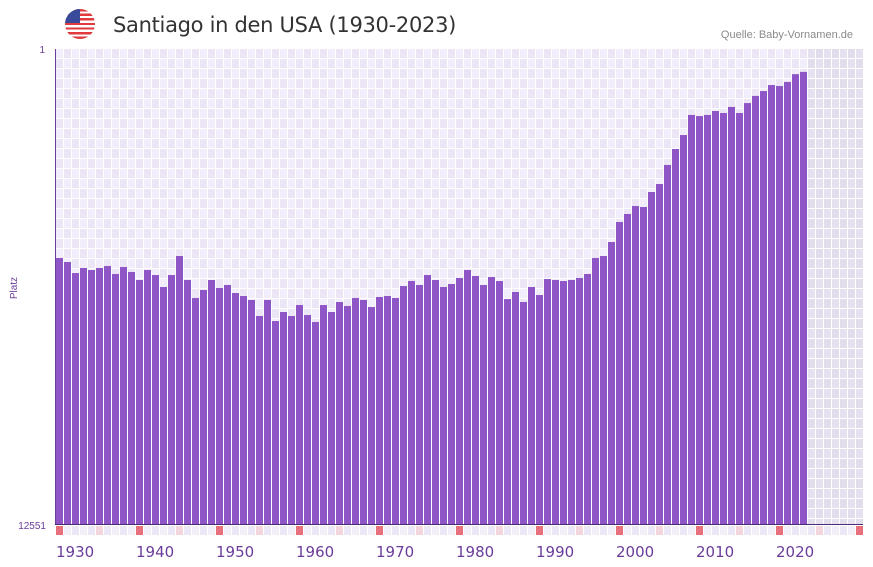 Image resolution: width=873 pixels, height=567 pixels. Describe the element at coordinates (499, 403) in the screenshot. I see `bar-1985` at that location.